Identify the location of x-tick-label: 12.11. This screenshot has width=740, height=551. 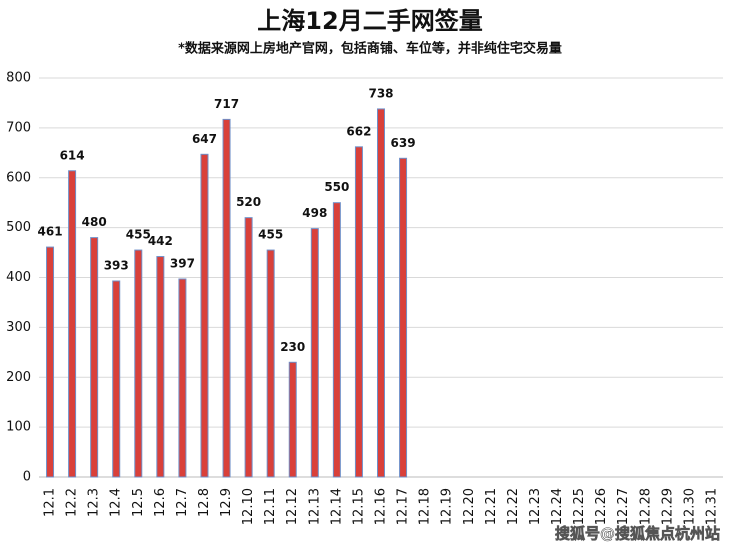
(270, 506).